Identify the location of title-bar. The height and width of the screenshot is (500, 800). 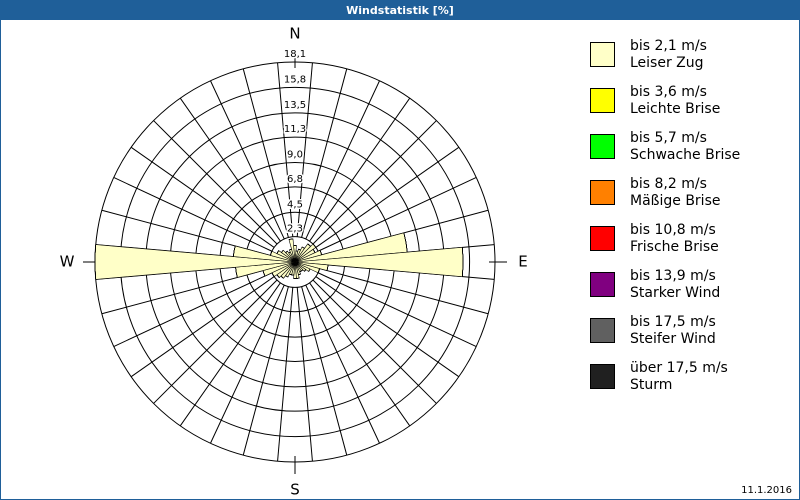
(400, 10).